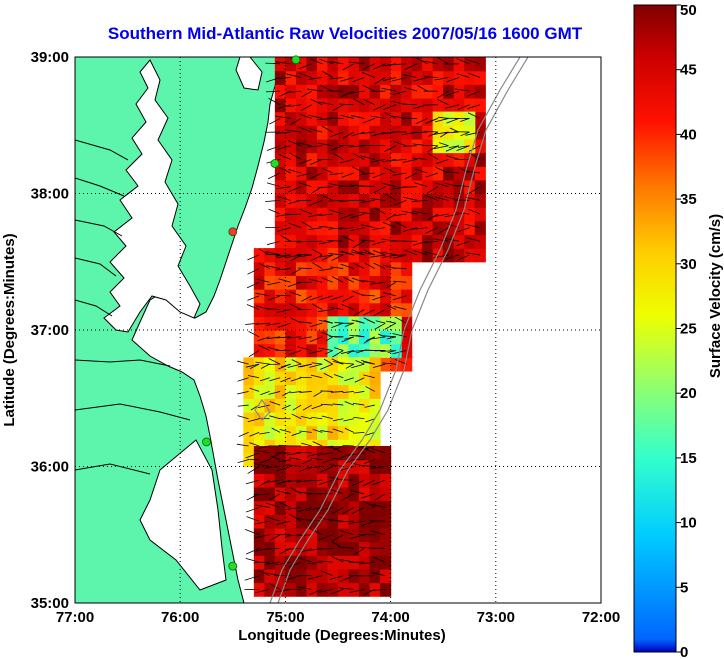  I want to click on station-marker, so click(275, 163).